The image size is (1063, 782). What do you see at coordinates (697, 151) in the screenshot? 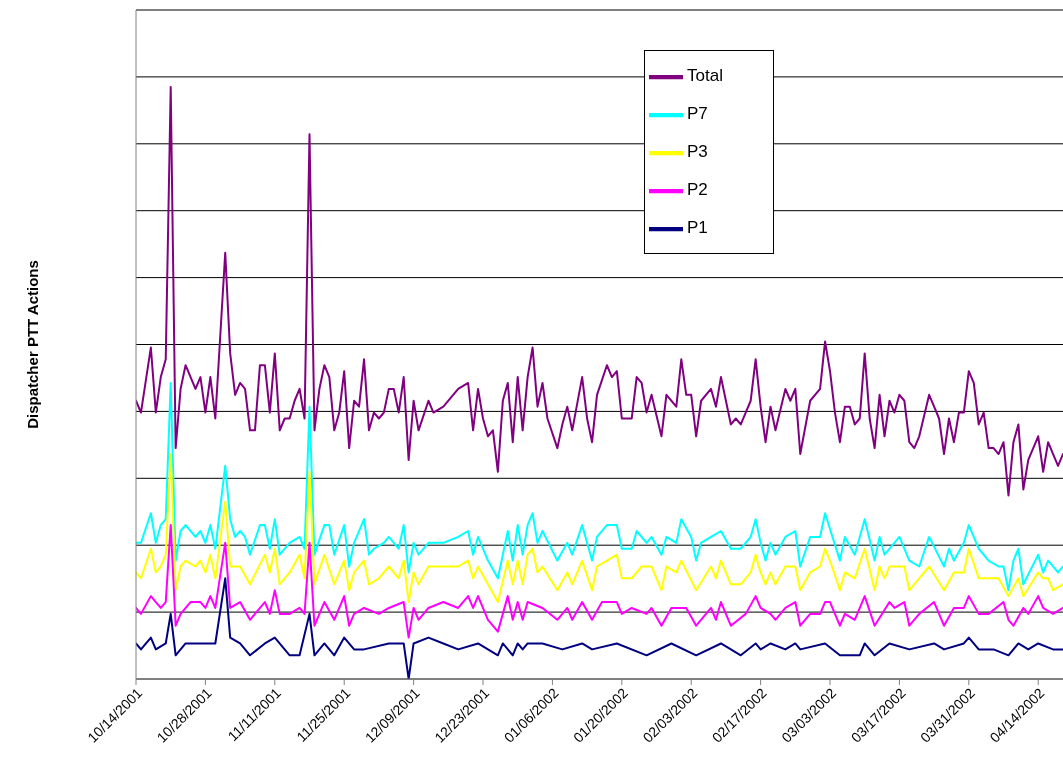
I see `legend-label: P3` at bounding box center [697, 151].